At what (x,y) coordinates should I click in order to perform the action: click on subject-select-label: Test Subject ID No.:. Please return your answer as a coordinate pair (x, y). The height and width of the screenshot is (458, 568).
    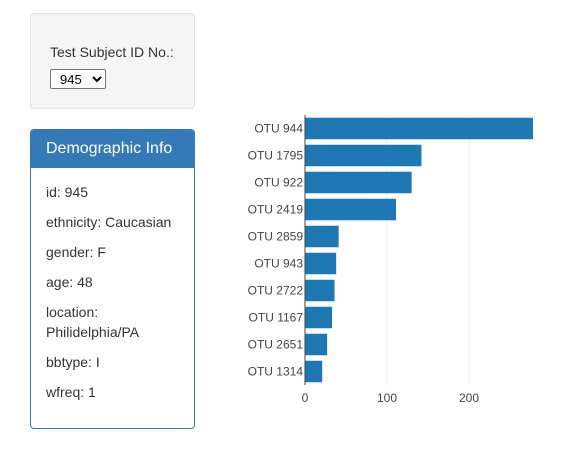
    Looking at the image, I should click on (112, 52).